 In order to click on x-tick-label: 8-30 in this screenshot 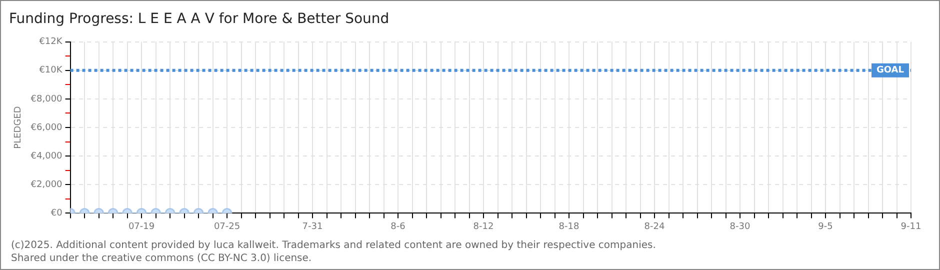, I will do `click(740, 227)`.